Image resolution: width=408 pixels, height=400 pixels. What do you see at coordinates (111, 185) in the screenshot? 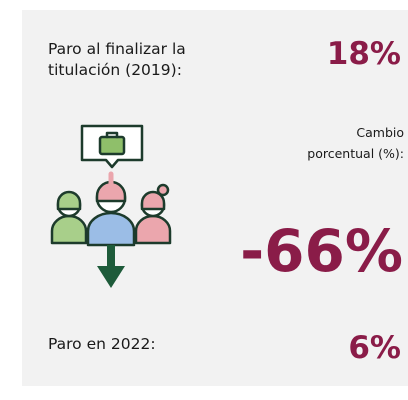
I see `people-icon` at bounding box center [111, 185].